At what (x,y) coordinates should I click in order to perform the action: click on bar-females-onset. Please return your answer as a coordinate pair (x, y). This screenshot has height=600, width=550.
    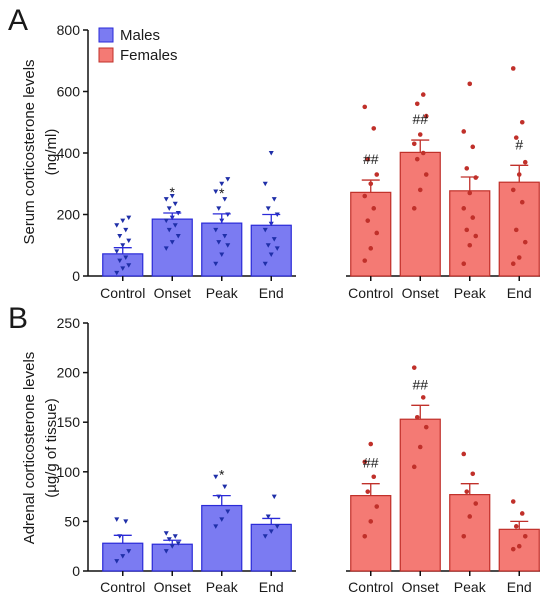
    Looking at the image, I should click on (420, 495).